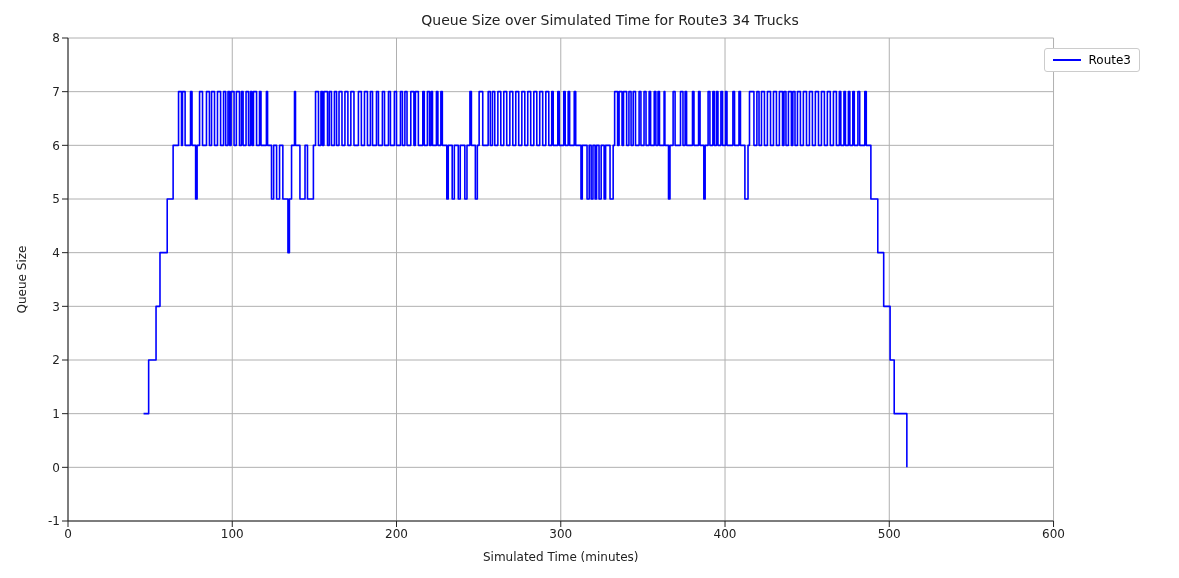  Describe the element at coordinates (56, 252) in the screenshot. I see `y-tick-label: 4` at that location.